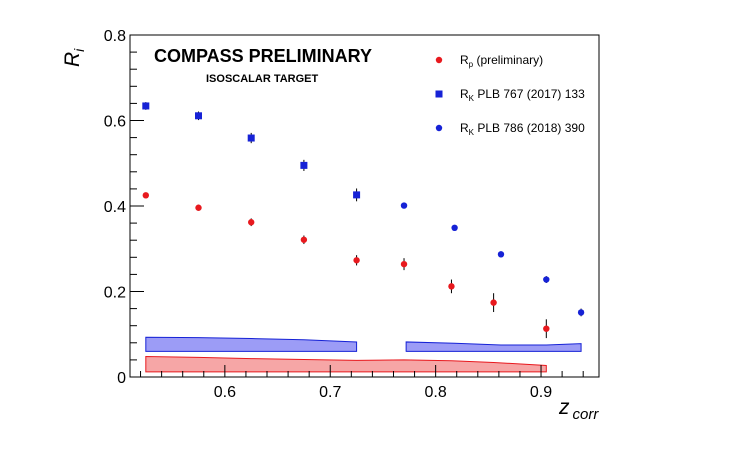  I want to click on x-tick-label: 0.6, so click(225, 392).